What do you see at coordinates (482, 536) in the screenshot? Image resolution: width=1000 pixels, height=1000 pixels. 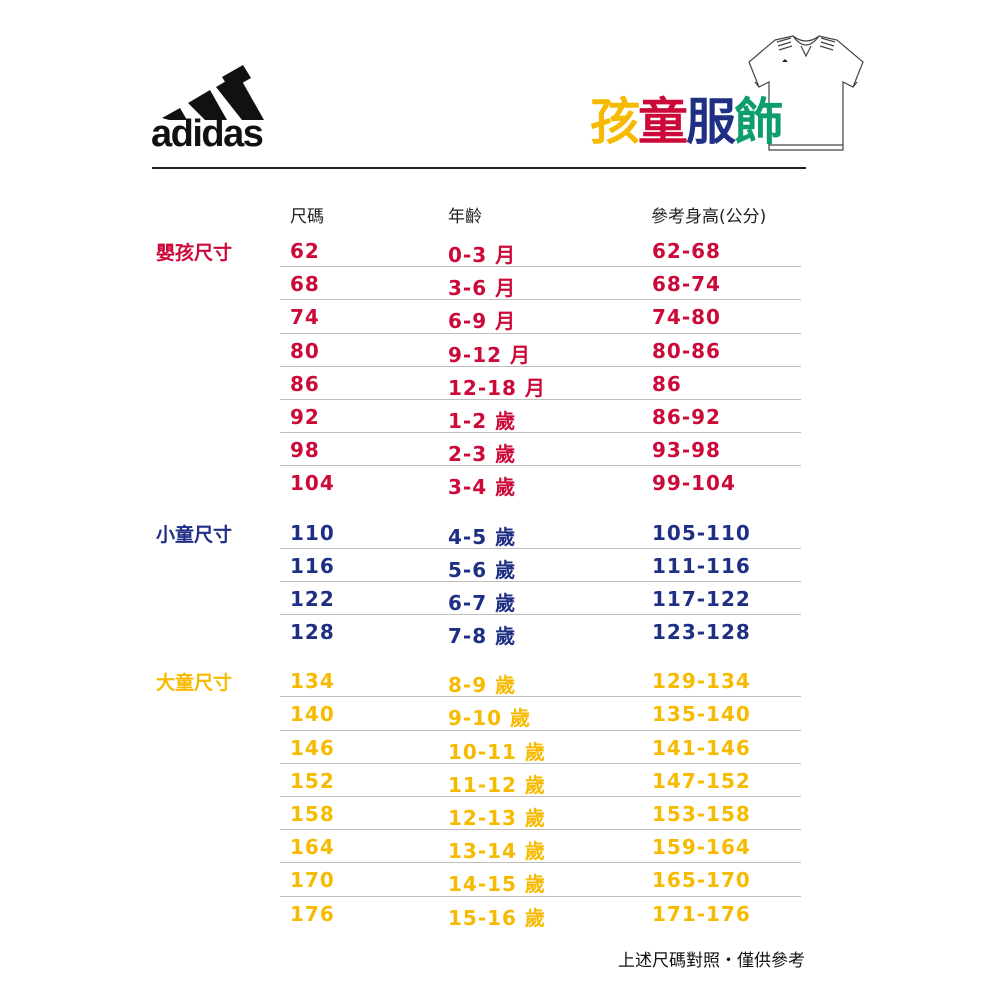 I see `age-cell: 4-5 歲` at bounding box center [482, 536].